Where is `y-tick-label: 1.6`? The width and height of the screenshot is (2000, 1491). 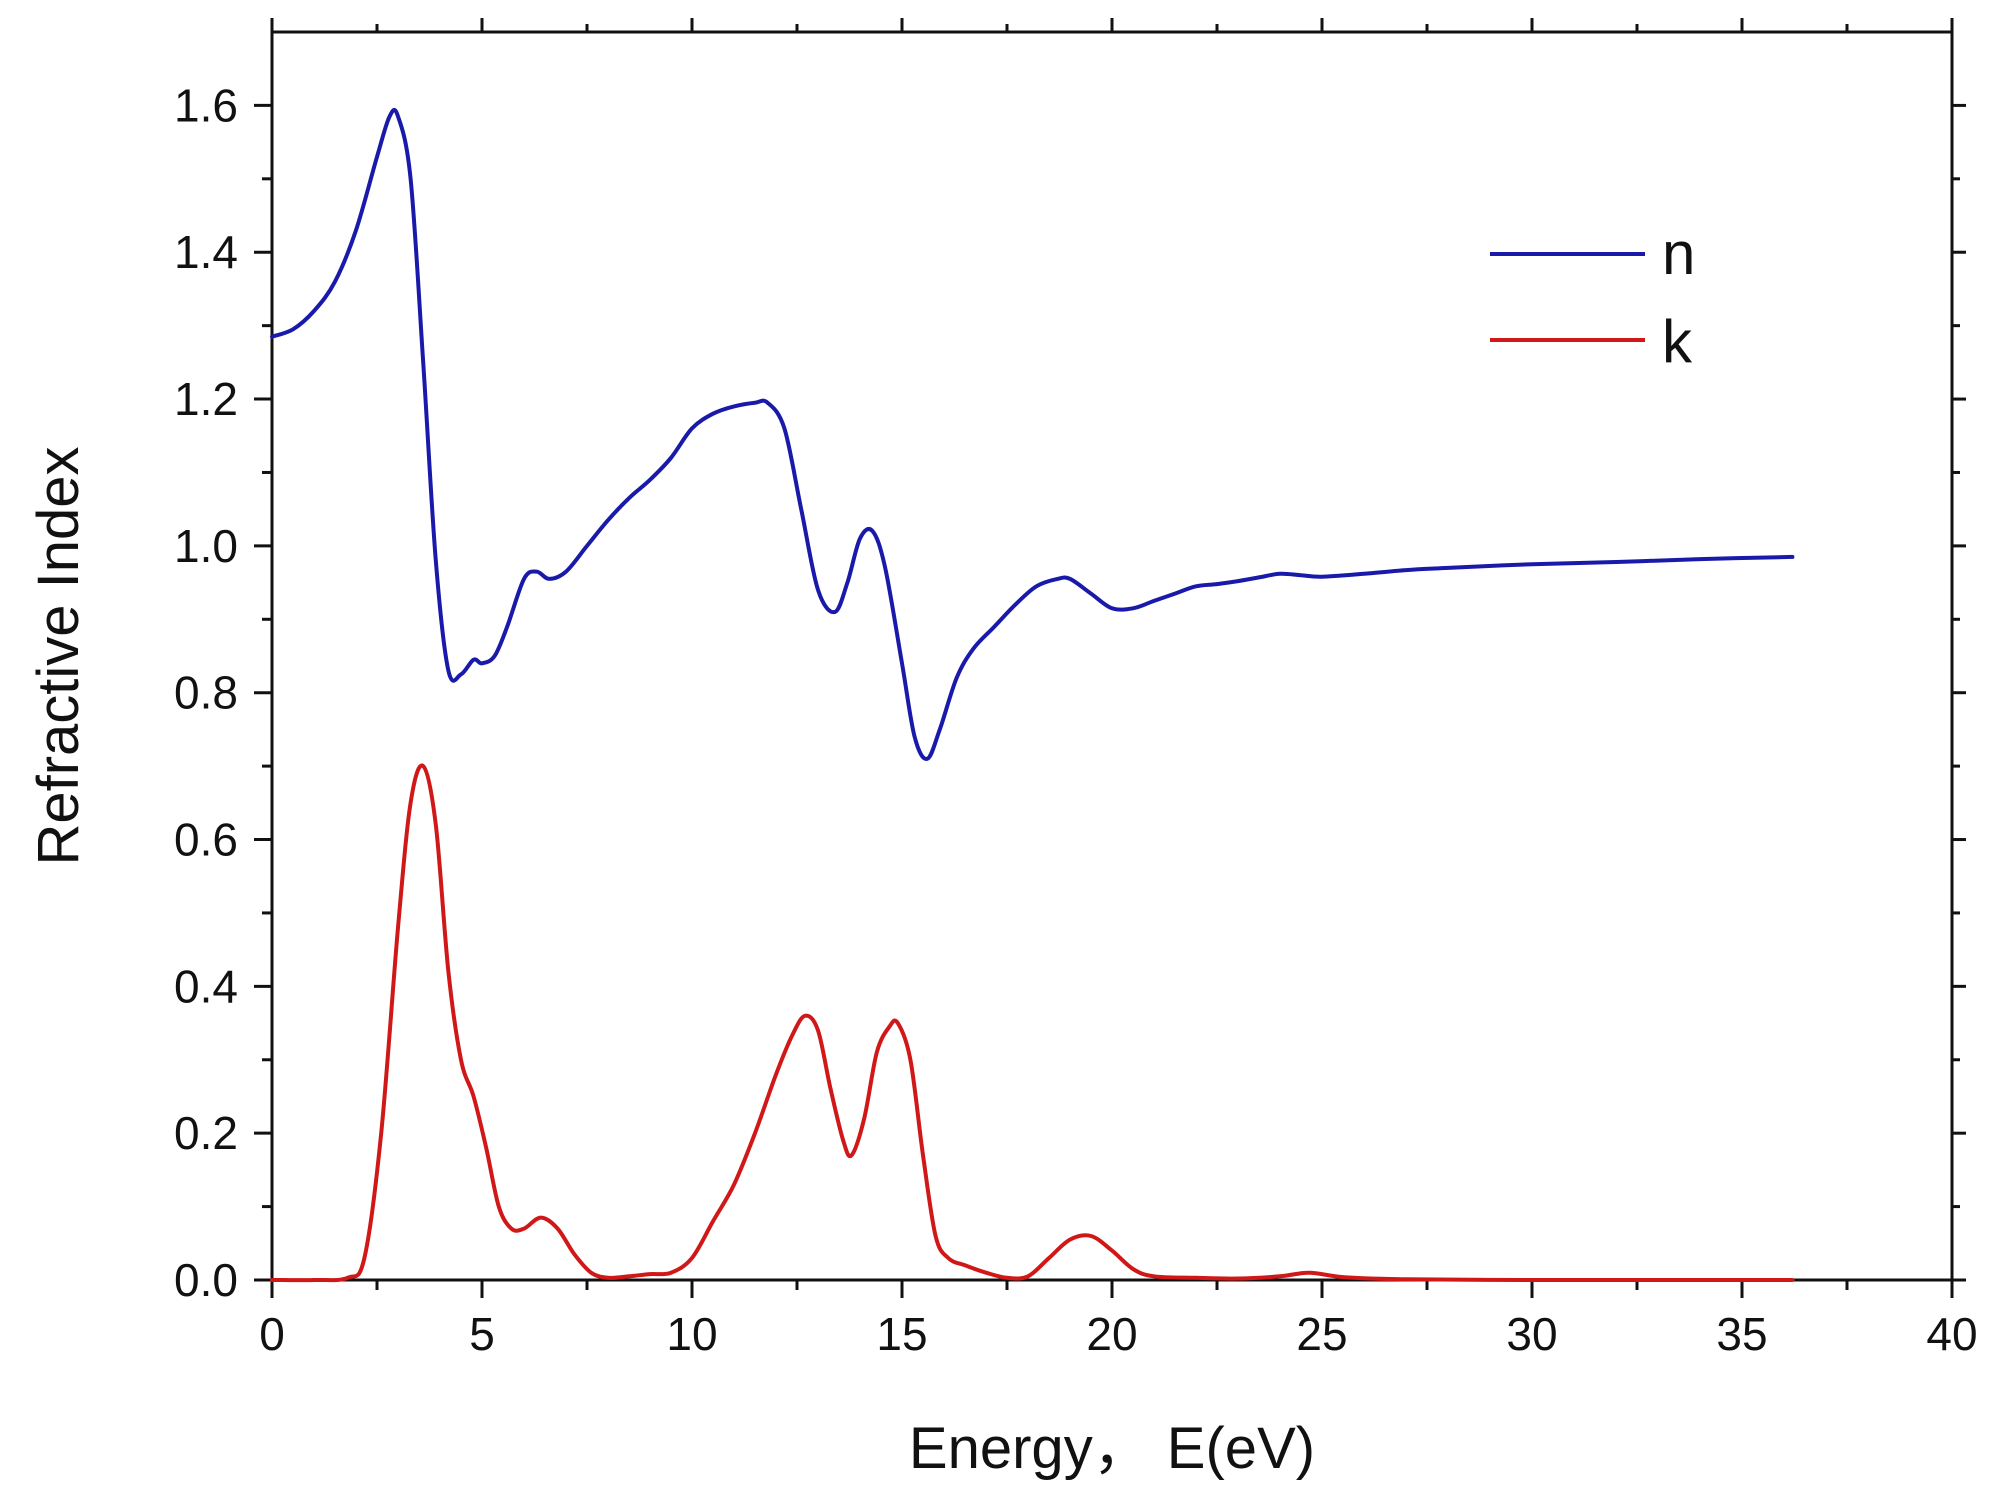 y-tick-label: 1.6 is located at coordinates (206, 105).